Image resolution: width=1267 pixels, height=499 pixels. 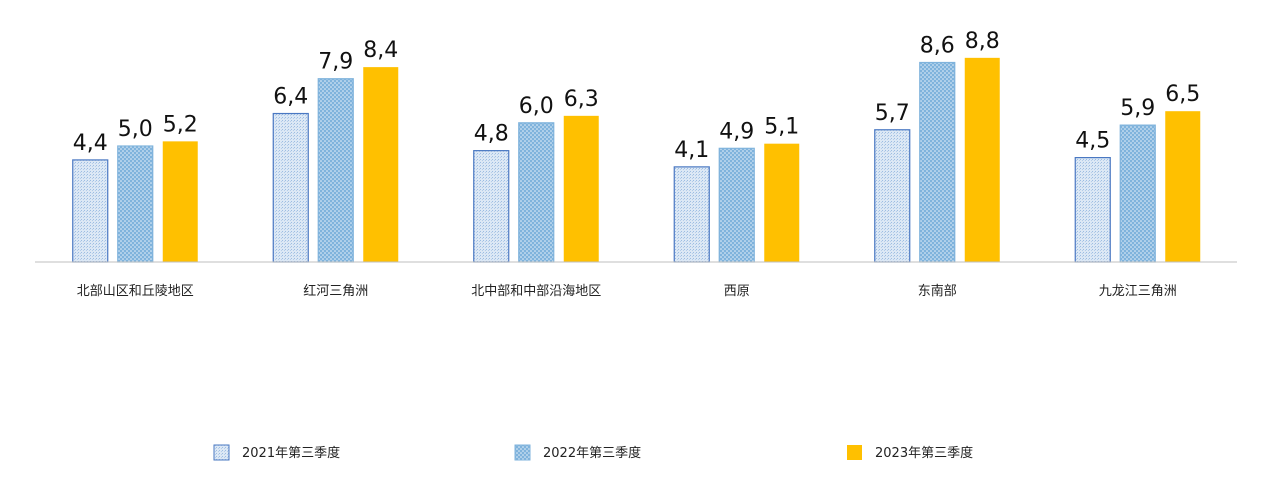 I want to click on category-labels-layer: 北部山区和丘陵地区 红河三角洲 北中部和中部沿海地区 西原 东南部 九龙江三角洲, so click(x=627, y=291).